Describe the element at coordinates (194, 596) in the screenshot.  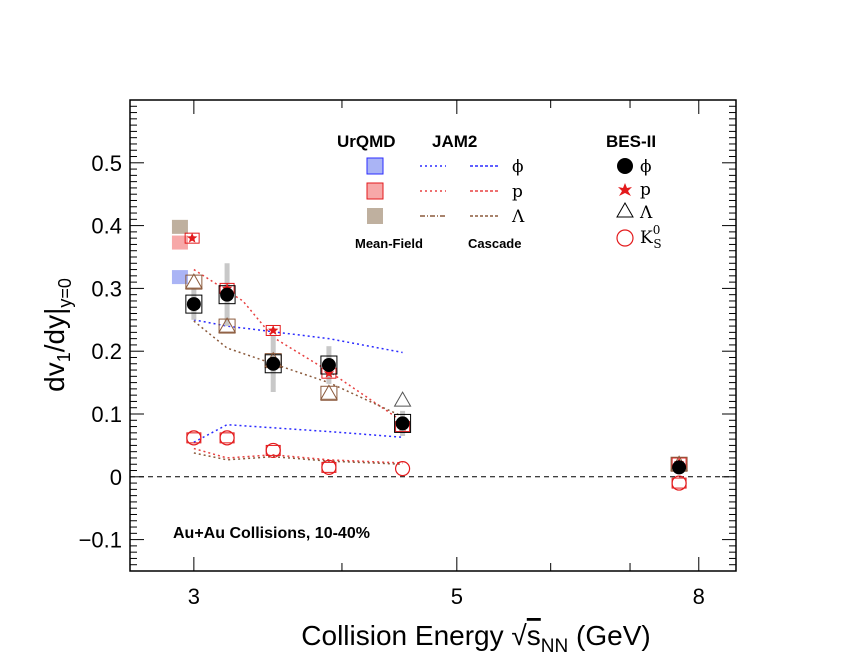
I see `x-tick-label: 3` at that location.